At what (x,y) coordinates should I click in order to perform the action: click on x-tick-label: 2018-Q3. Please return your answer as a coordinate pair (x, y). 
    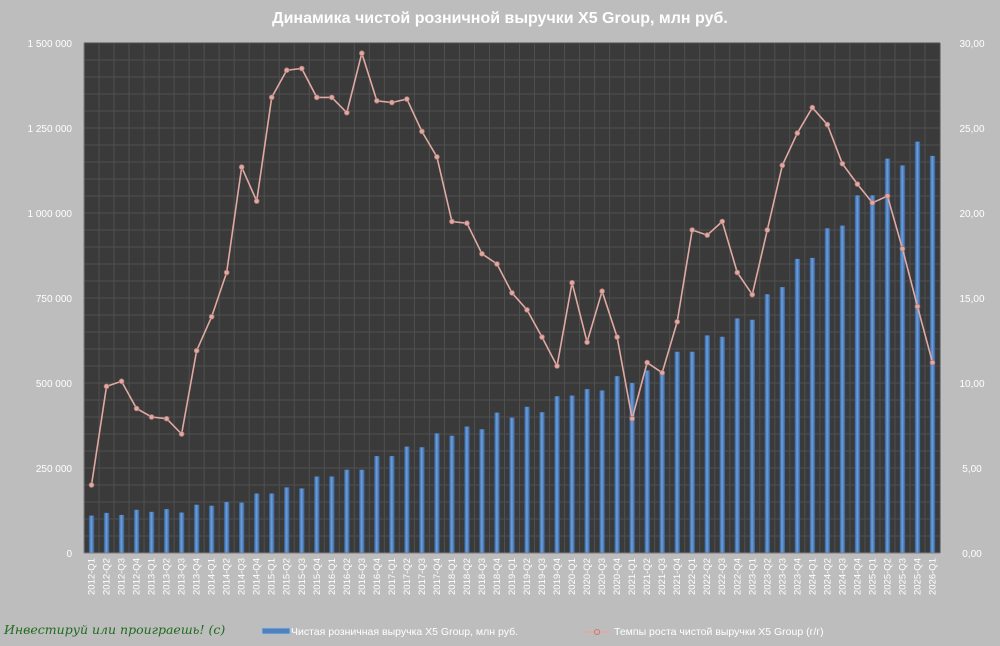
    Looking at the image, I should click on (482, 576).